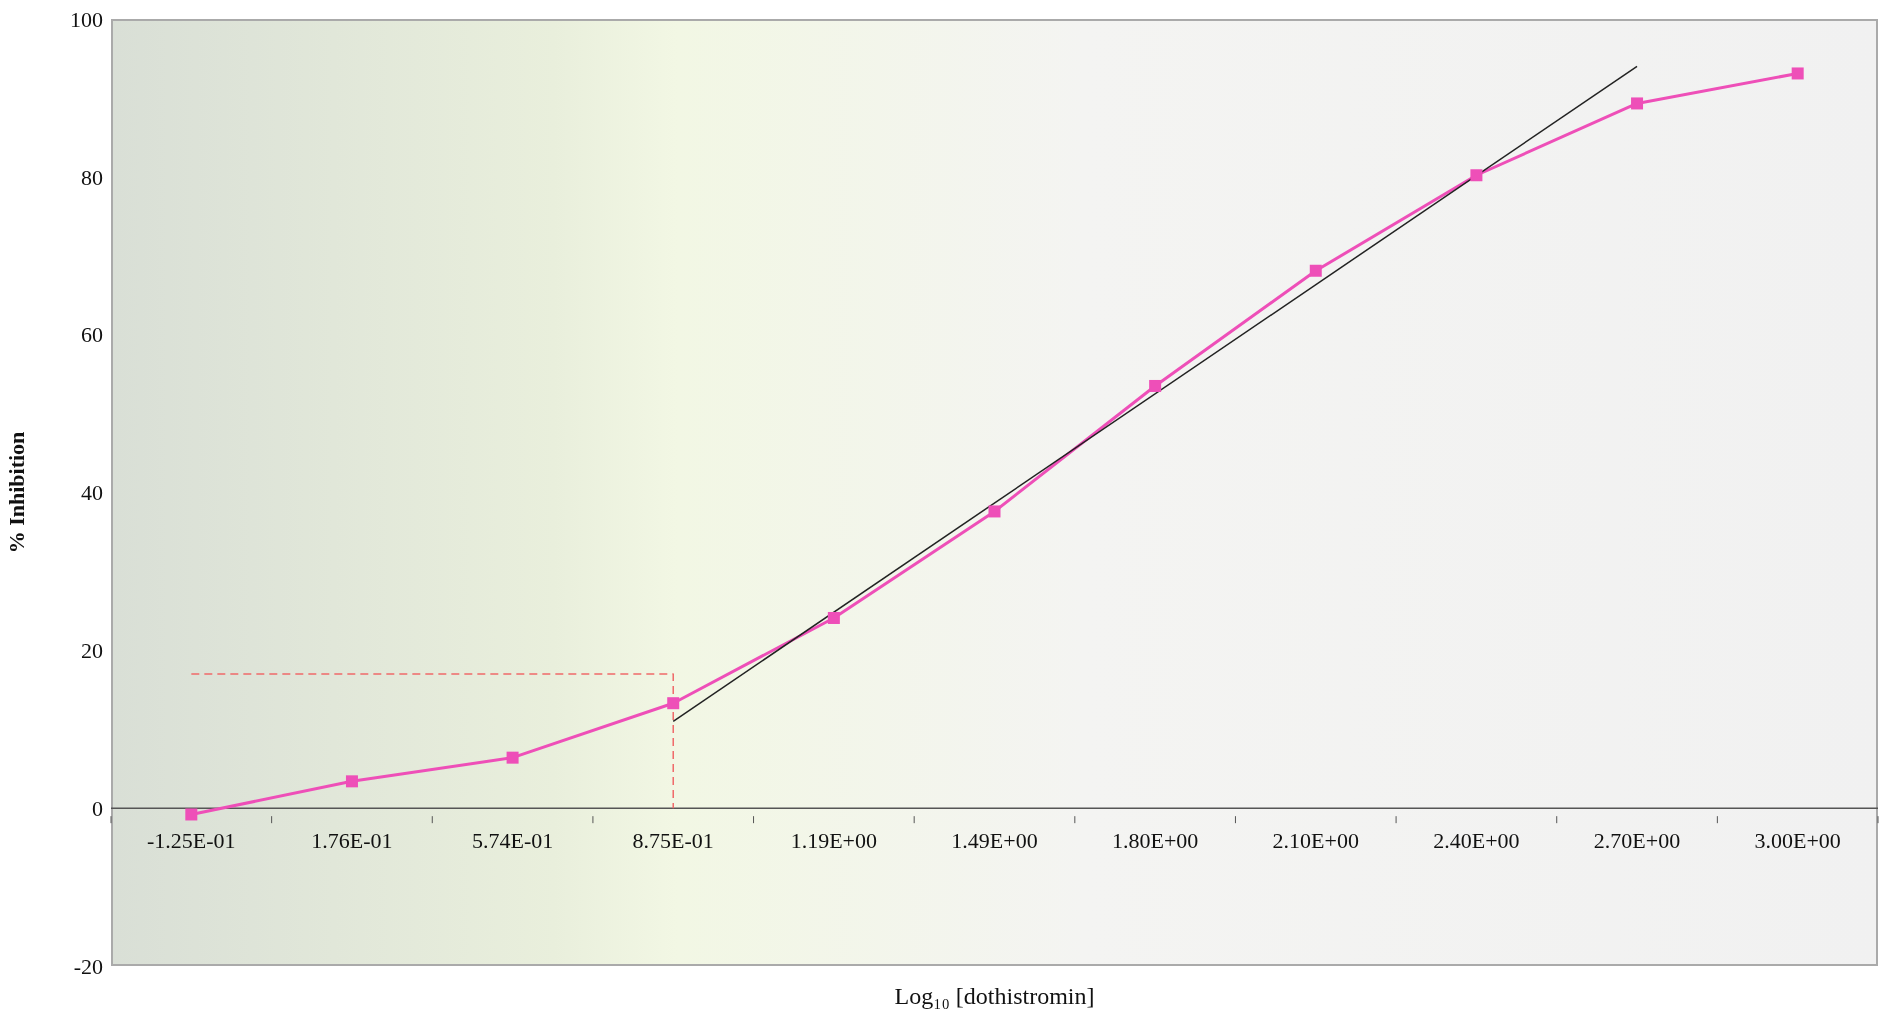 The image size is (1894, 1024). I want to click on y-tick-label: 60, so click(92, 335).